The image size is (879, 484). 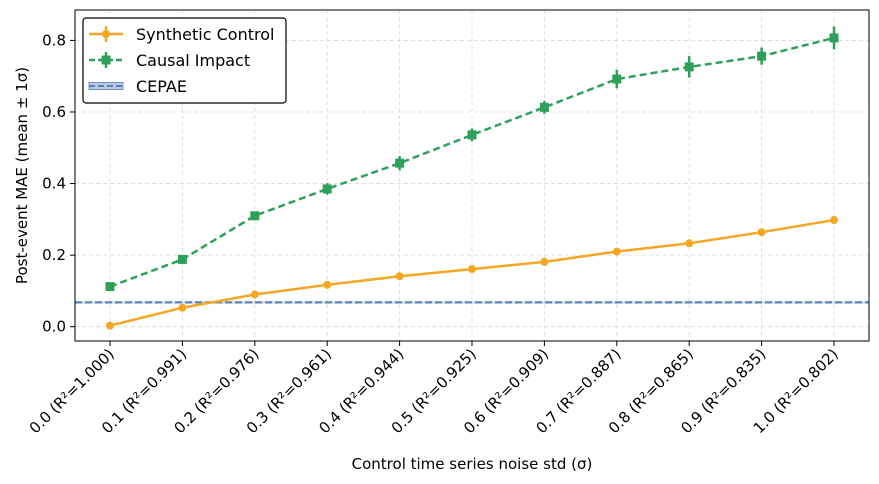 I want to click on legend-item: Causal Impact, so click(x=169, y=60).